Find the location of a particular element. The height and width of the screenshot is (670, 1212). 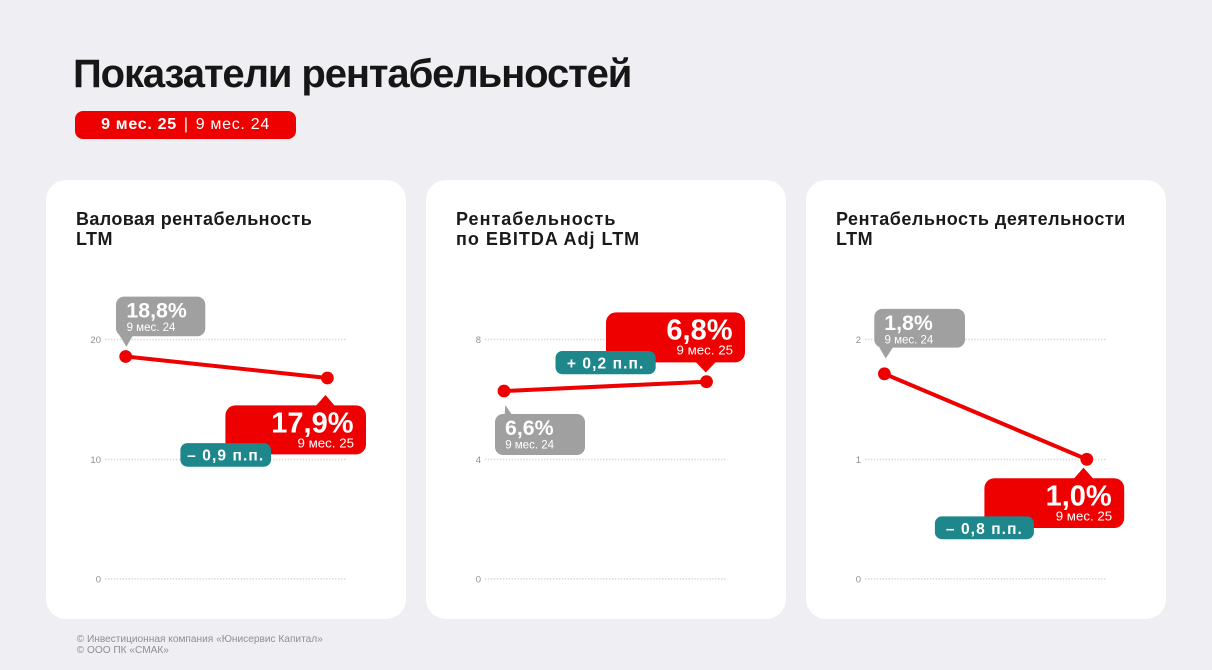

svg-text: 4 is located at coordinates (478, 460).